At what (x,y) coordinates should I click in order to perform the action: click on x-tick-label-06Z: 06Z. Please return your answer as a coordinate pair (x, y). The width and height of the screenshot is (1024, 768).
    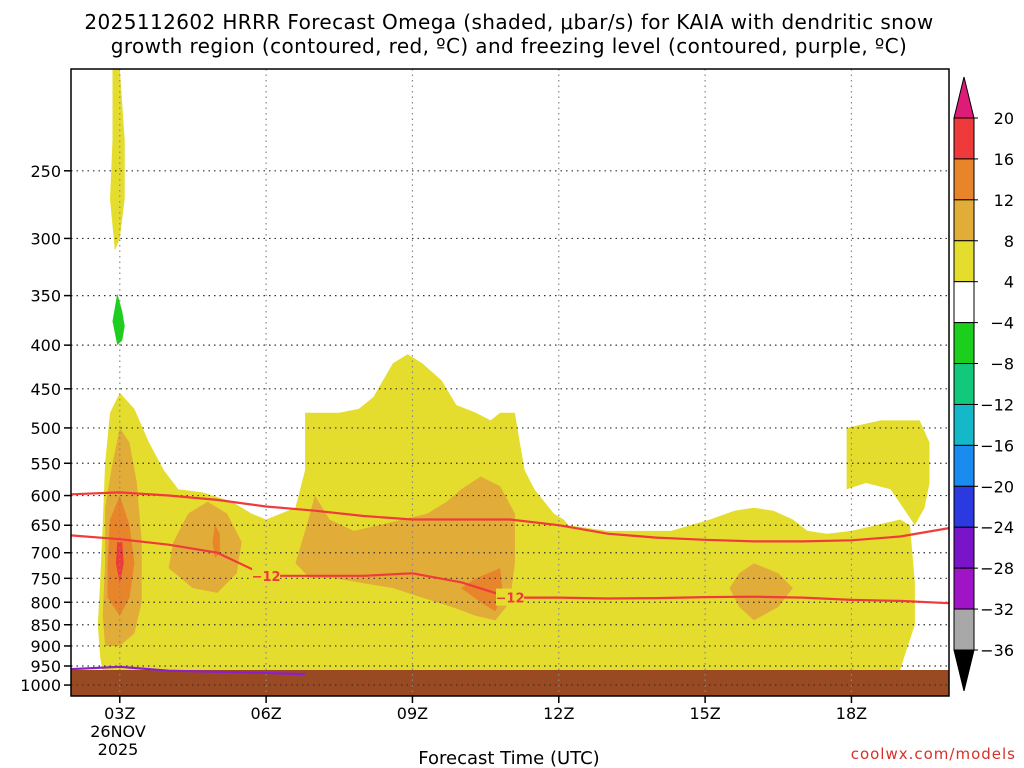
    Looking at the image, I should click on (265, 713).